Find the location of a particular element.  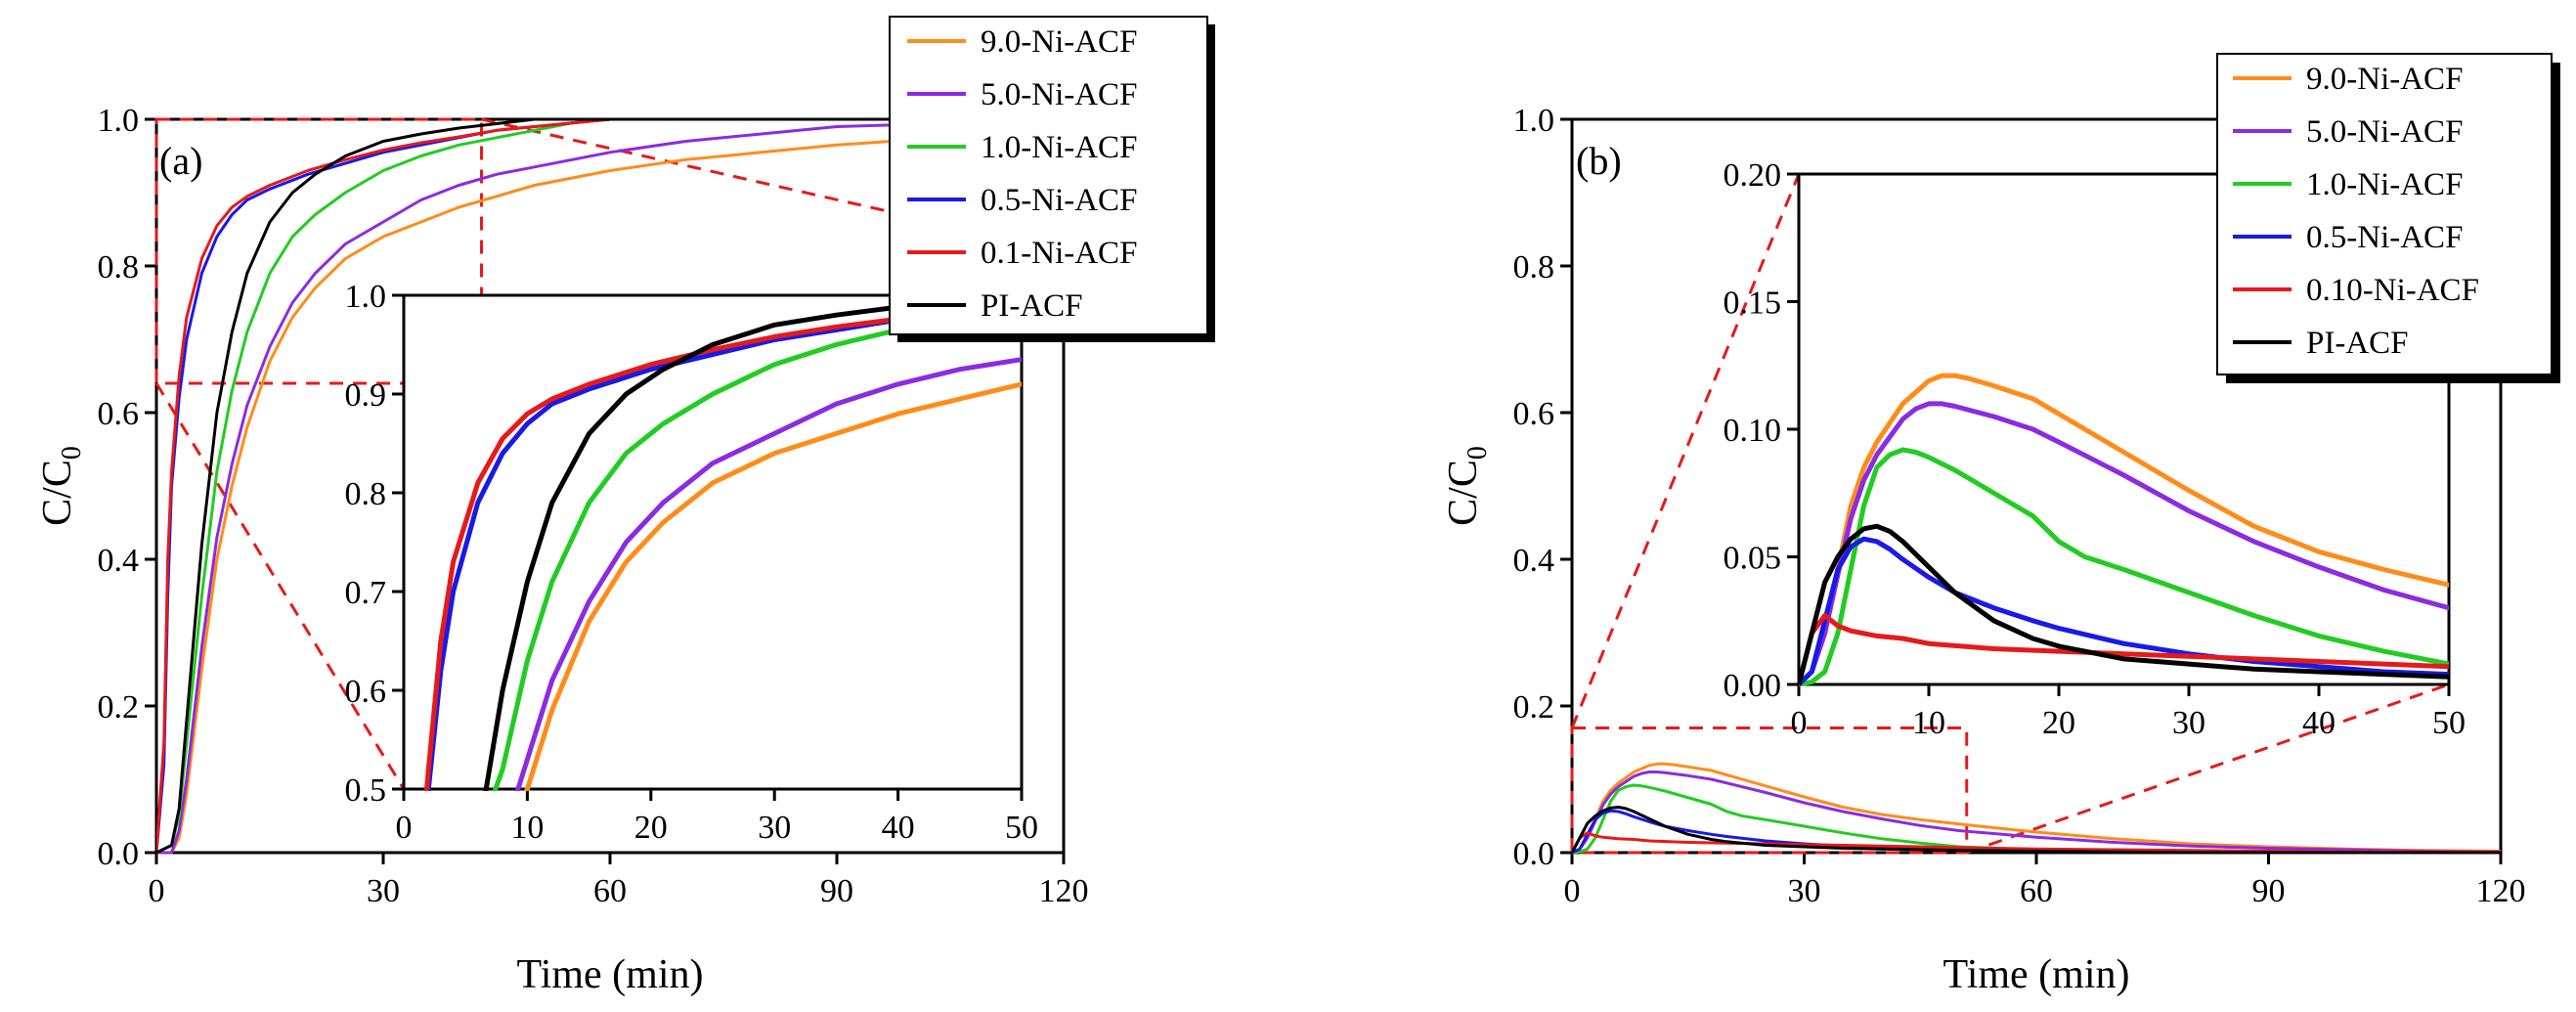

panel-b-series is located at coordinates (2037, 808).